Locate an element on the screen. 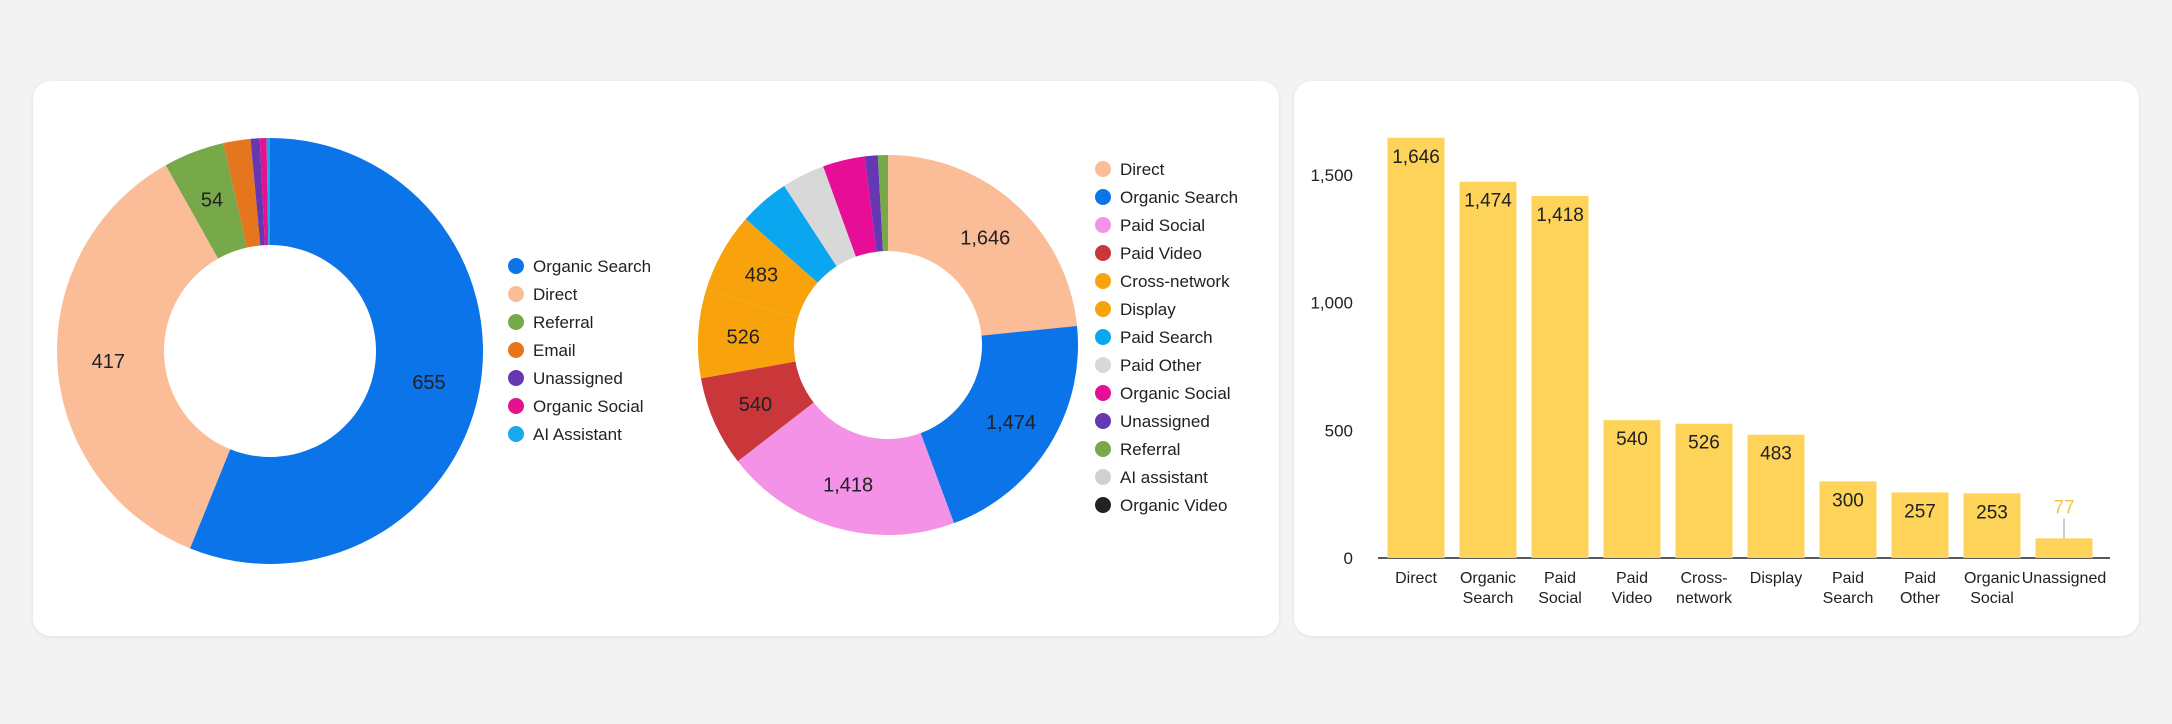  donut2-legend-swatch-direct is located at coordinates (1103, 169).